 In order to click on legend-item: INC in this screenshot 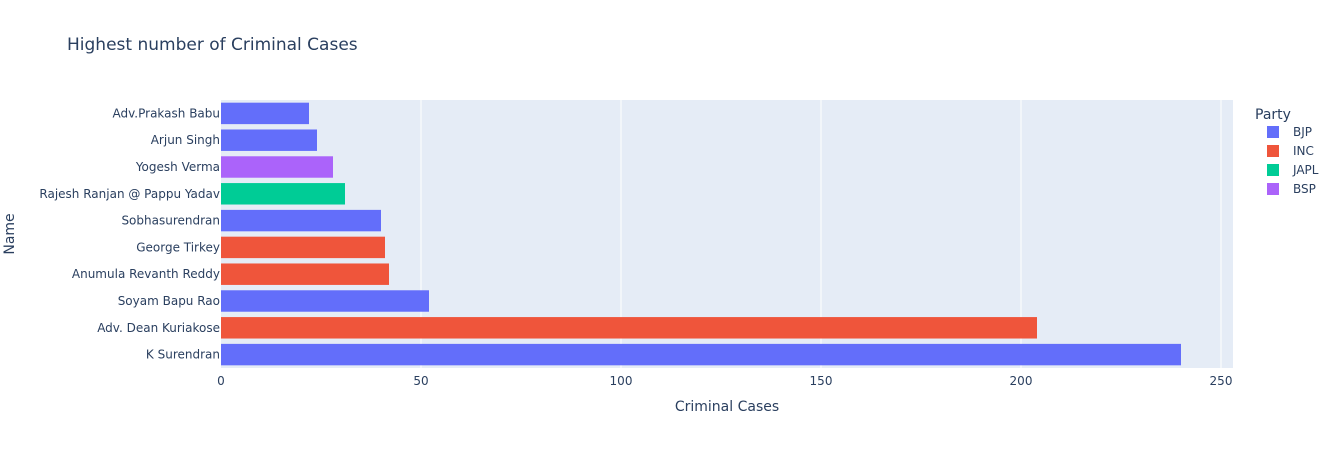, I will do `click(1290, 151)`.